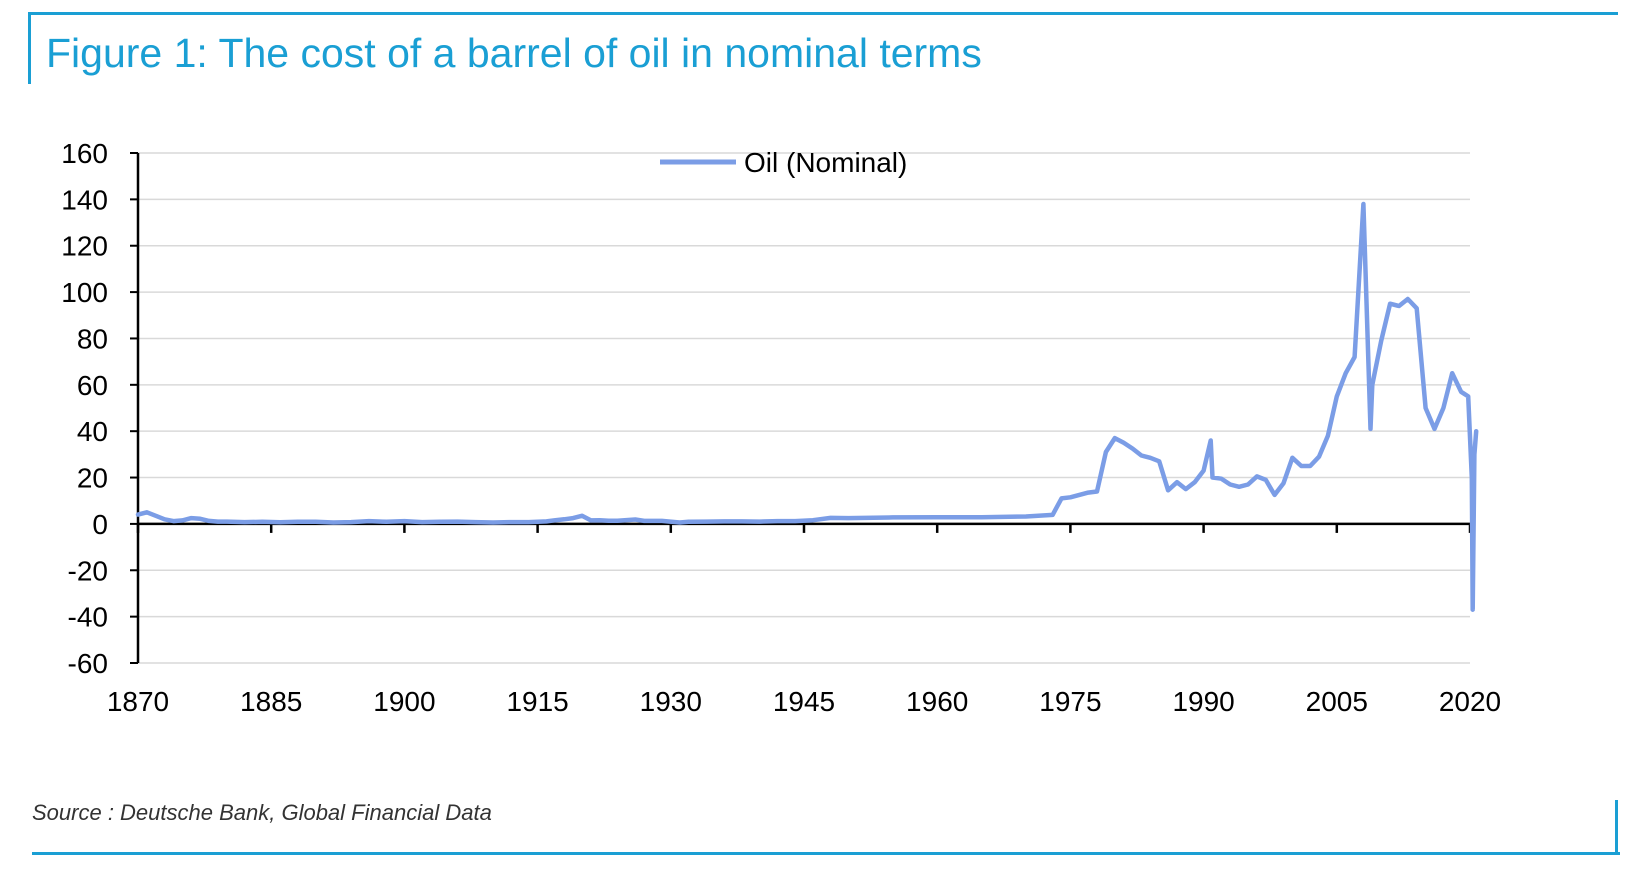 The image size is (1630, 874). I want to click on y-tick-label: 40, so click(92, 431).